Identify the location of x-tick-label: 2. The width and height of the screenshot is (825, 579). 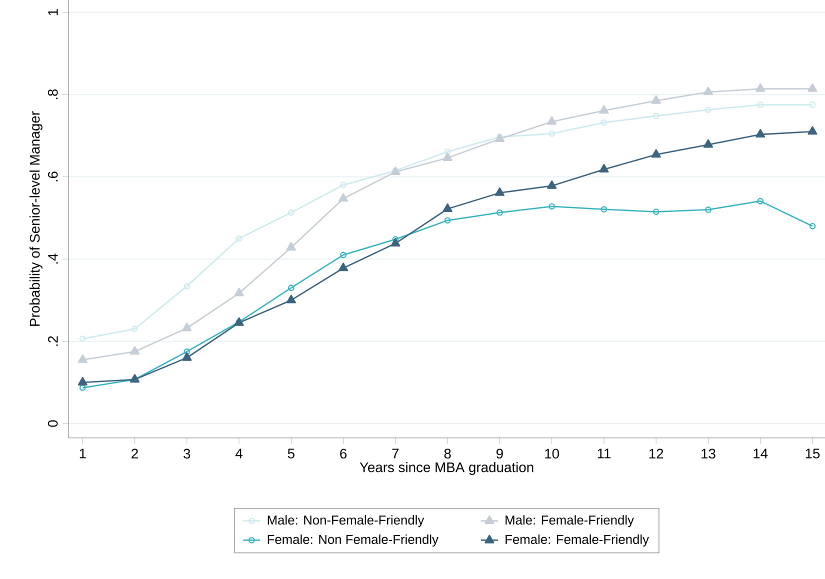
(135, 453).